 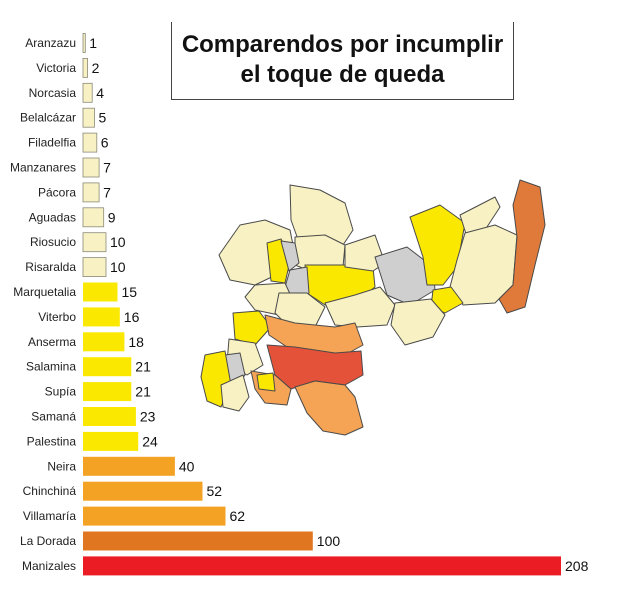 I want to click on category-label: Palestina, so click(x=52, y=441).